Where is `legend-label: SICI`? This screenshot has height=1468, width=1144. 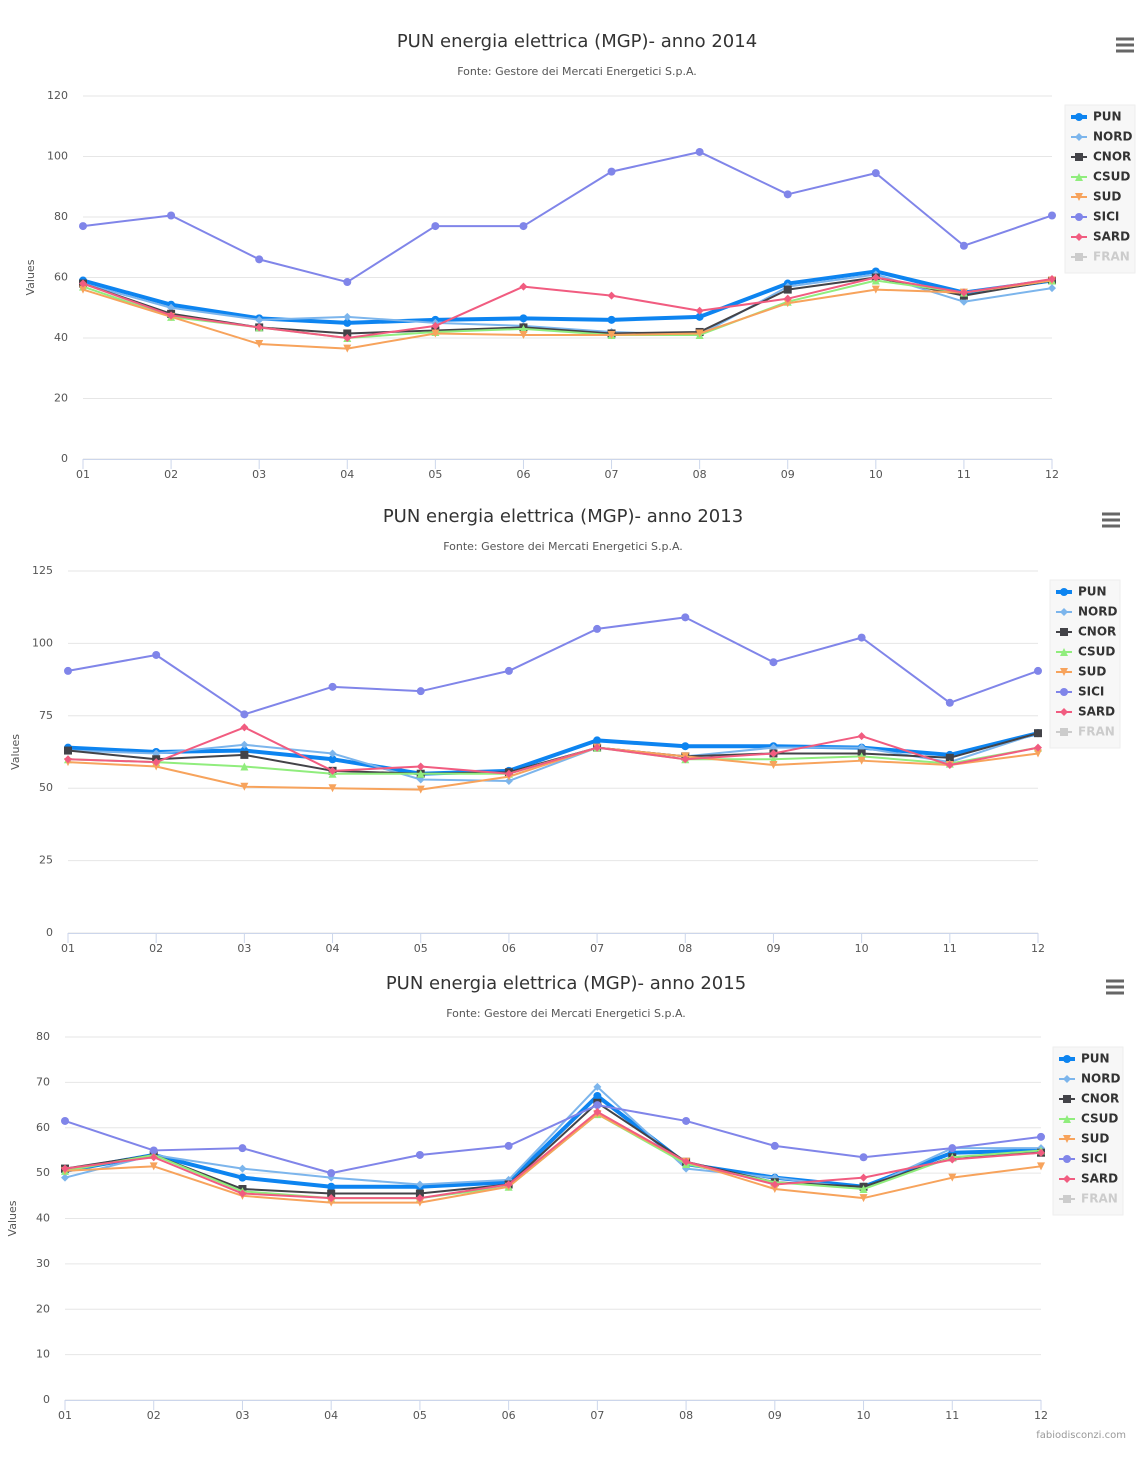 legend-label: SICI is located at coordinates (1091, 692).